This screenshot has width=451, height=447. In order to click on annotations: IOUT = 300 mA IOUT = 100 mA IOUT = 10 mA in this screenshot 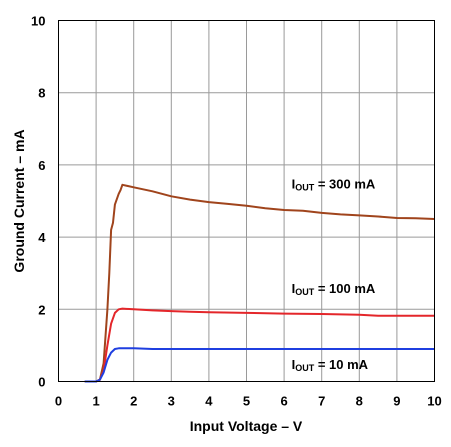, I will do `click(334, 274)`.